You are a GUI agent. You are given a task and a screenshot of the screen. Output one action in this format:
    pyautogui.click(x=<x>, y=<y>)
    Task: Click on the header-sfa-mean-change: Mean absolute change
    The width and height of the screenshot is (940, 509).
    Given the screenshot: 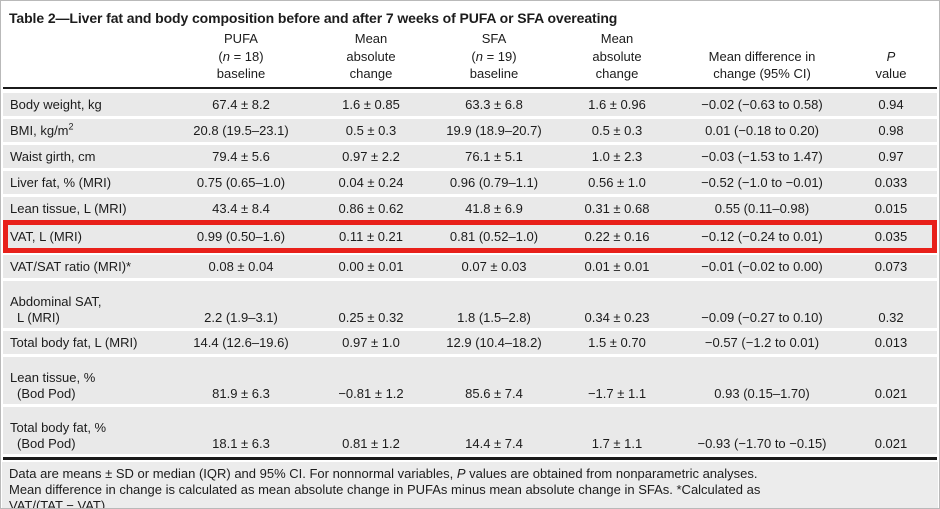 What is the action you would take?
    pyautogui.click(x=617, y=56)
    